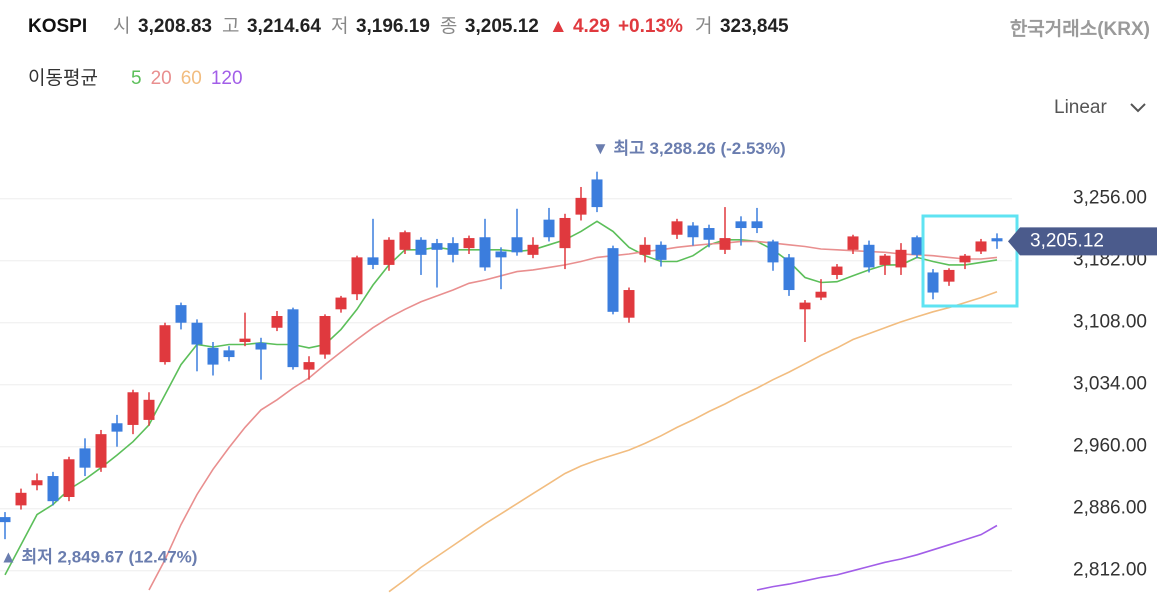 The width and height of the screenshot is (1157, 598). I want to click on change: ▲ 4.29, so click(579, 26).